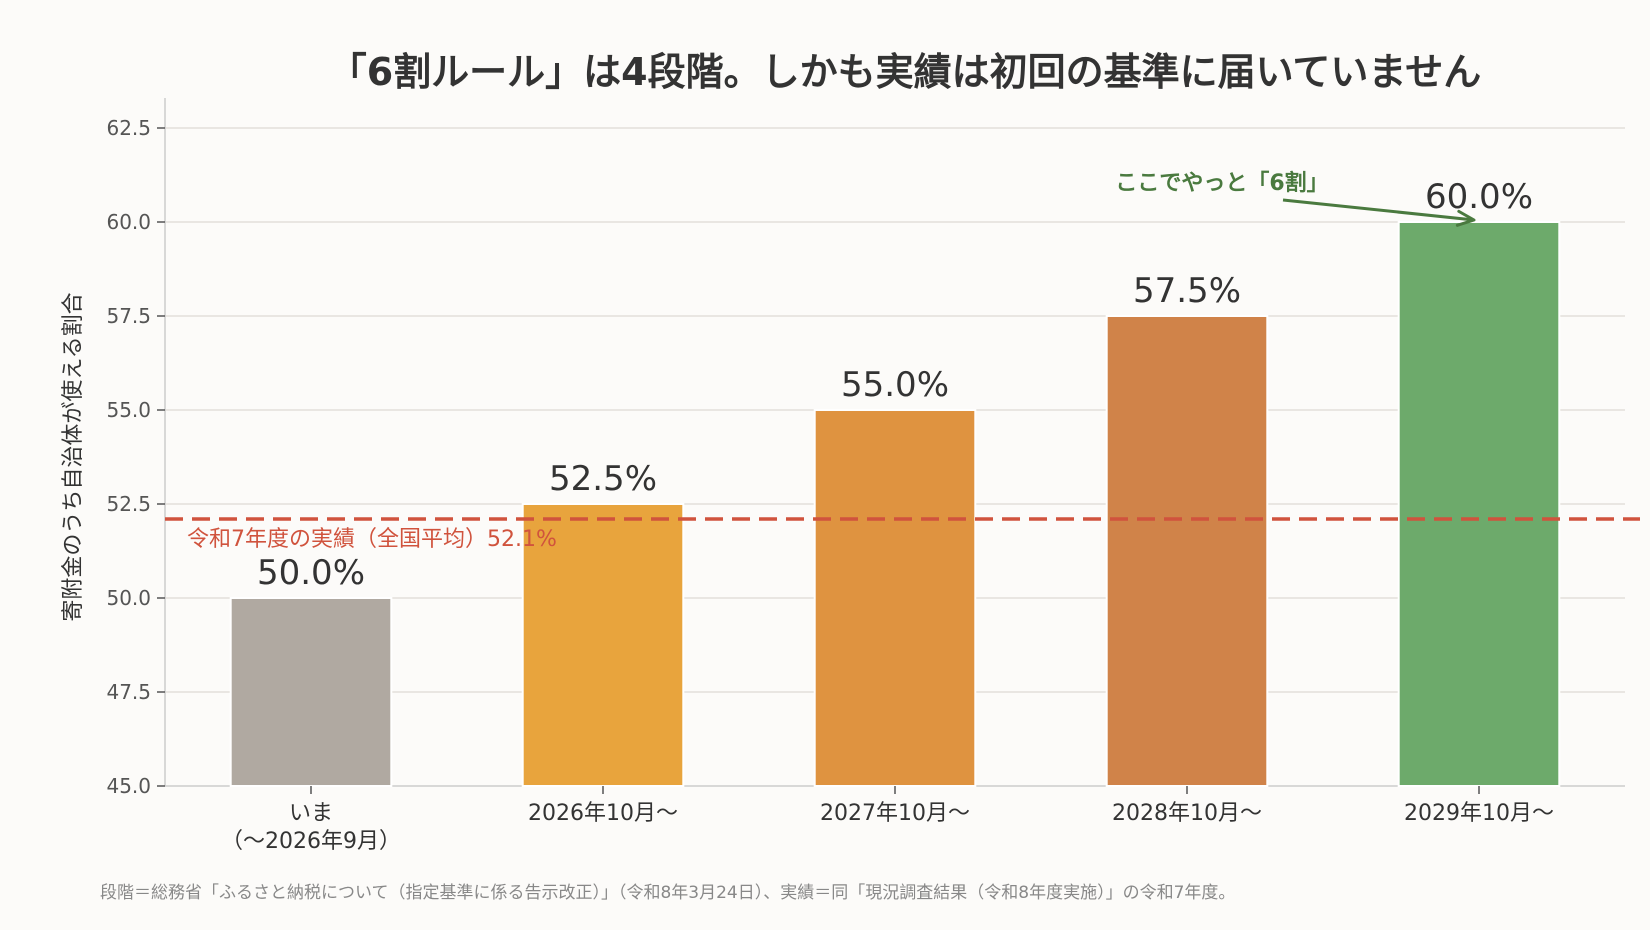  I want to click on x-tick-label: 2029年10月〜, so click(1479, 813).